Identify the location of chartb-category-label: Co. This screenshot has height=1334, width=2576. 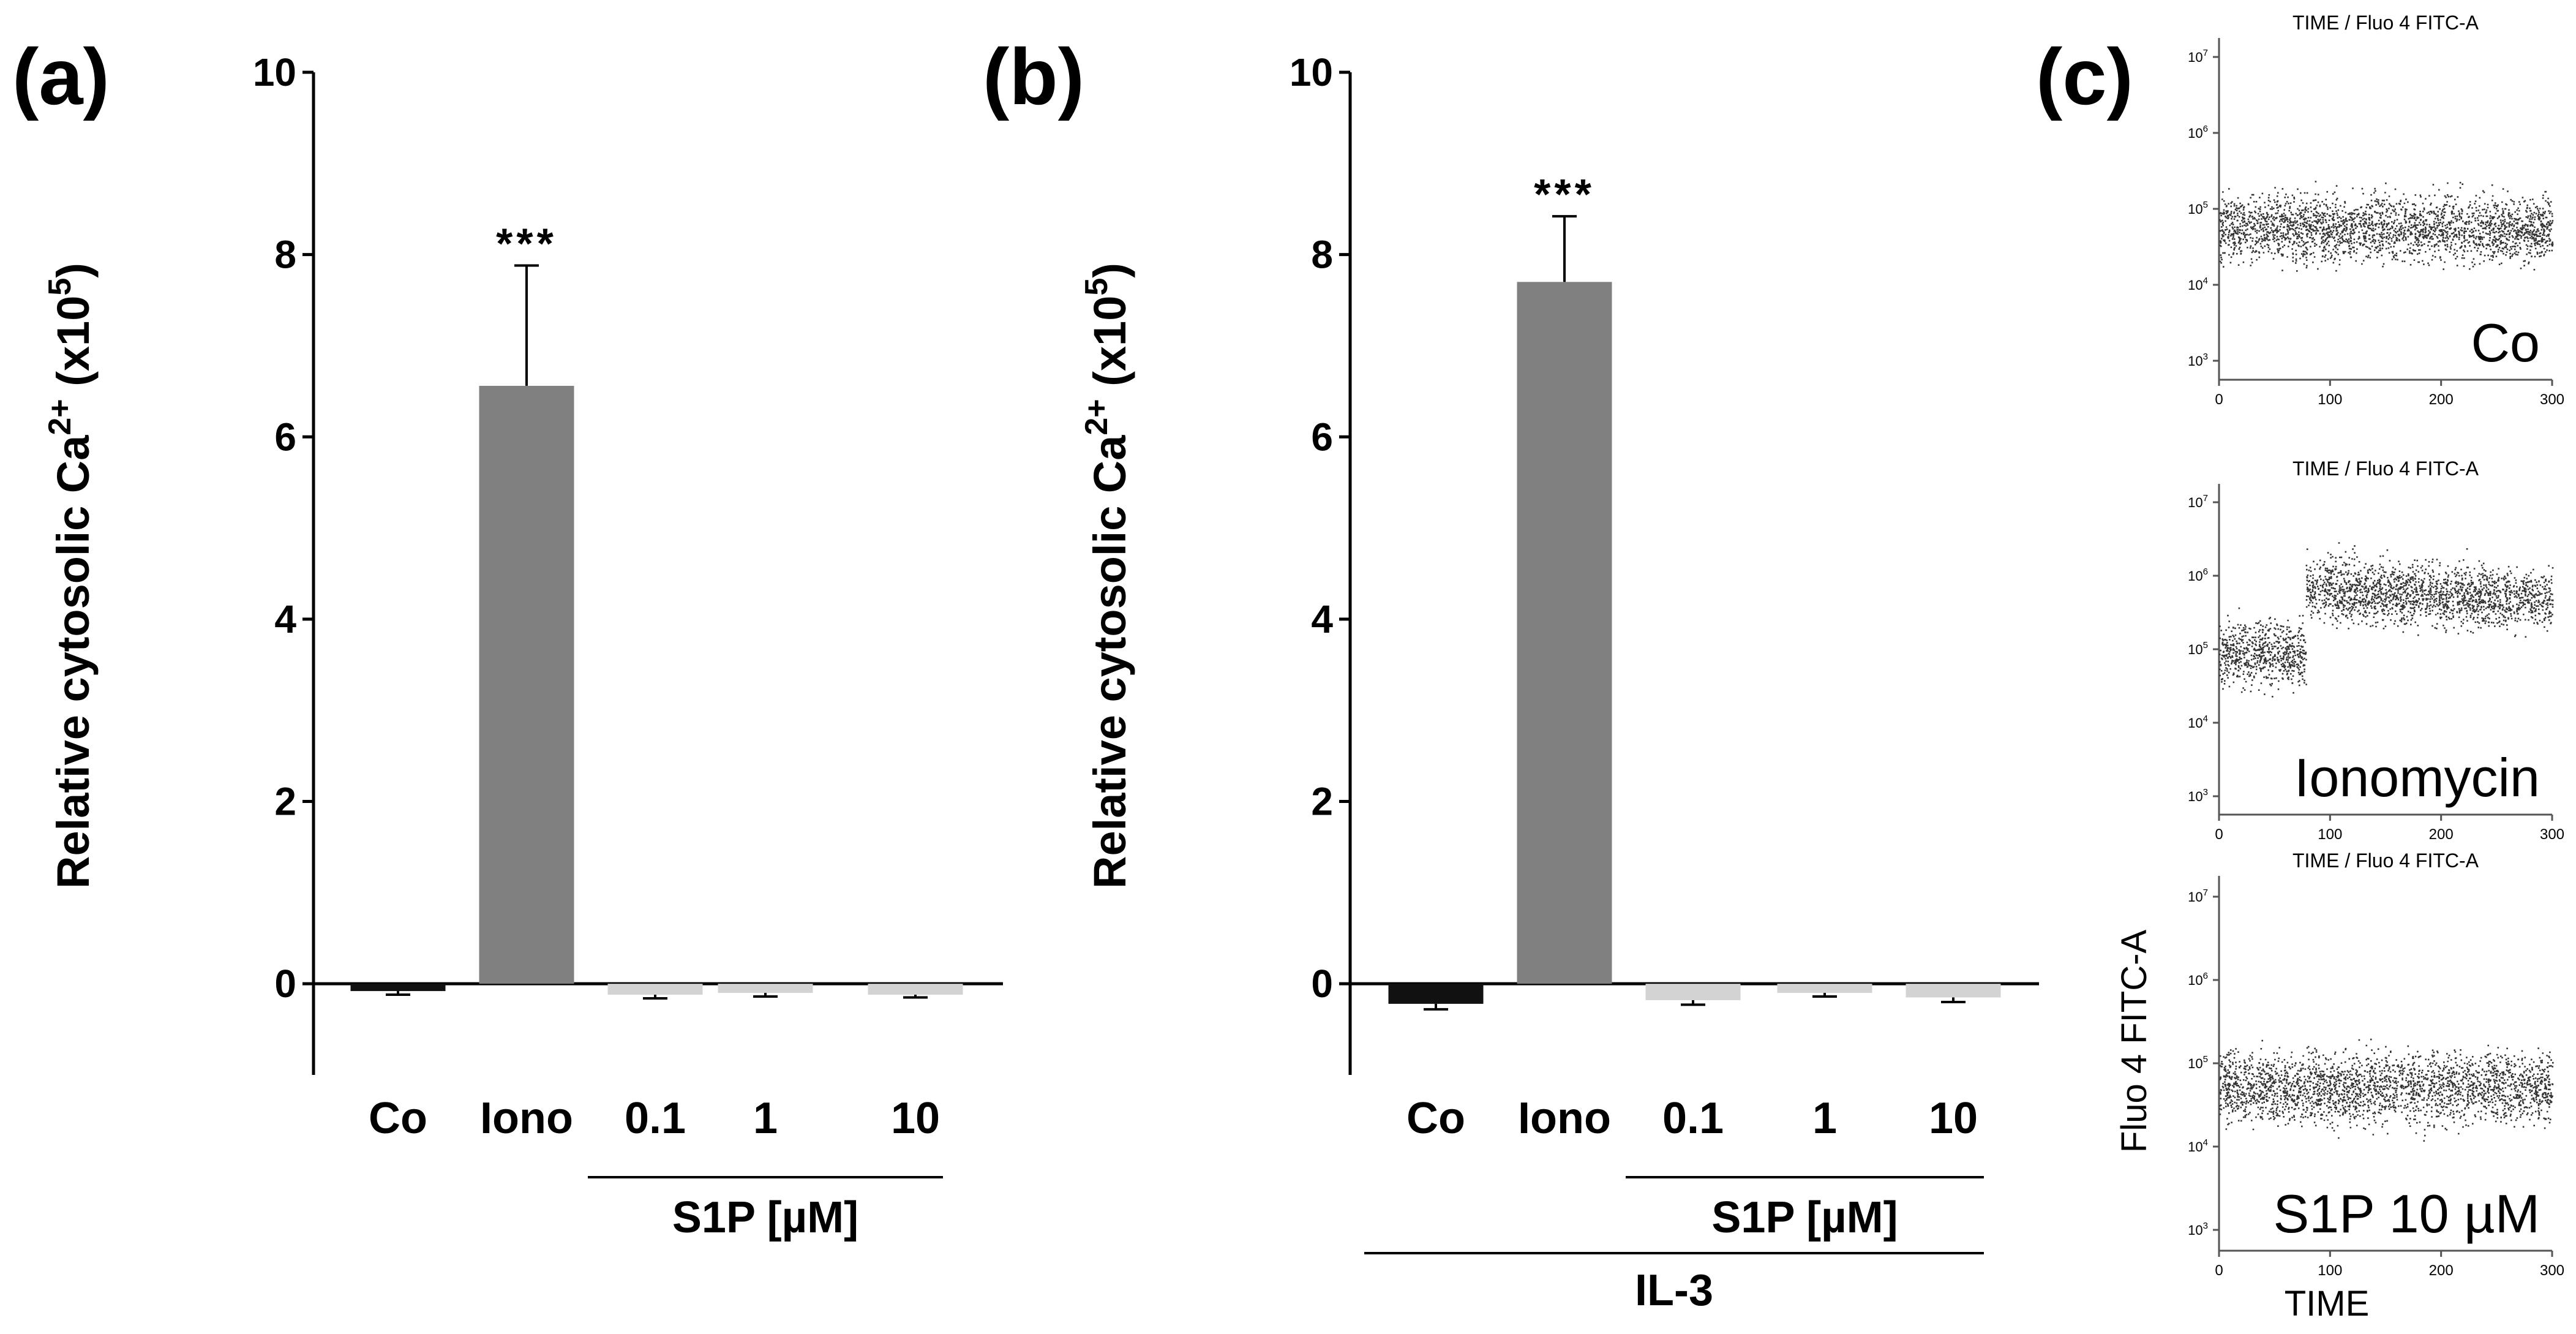
(1435, 1118).